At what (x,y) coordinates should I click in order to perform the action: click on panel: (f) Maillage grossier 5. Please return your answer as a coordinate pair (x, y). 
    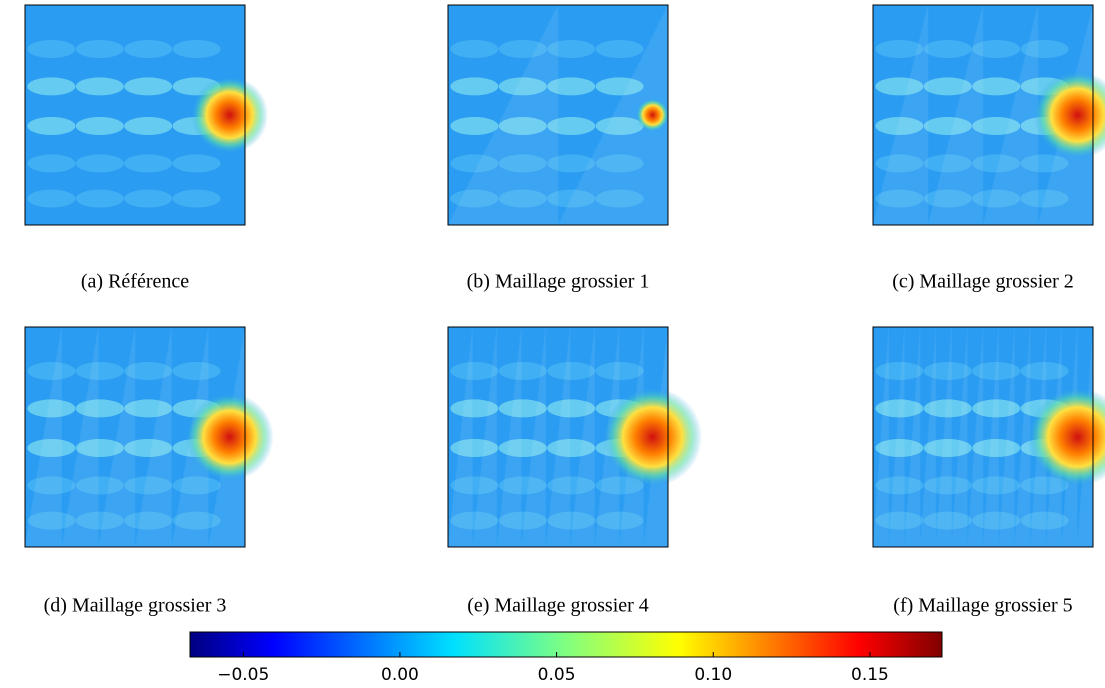
    Looking at the image, I should click on (988, 471).